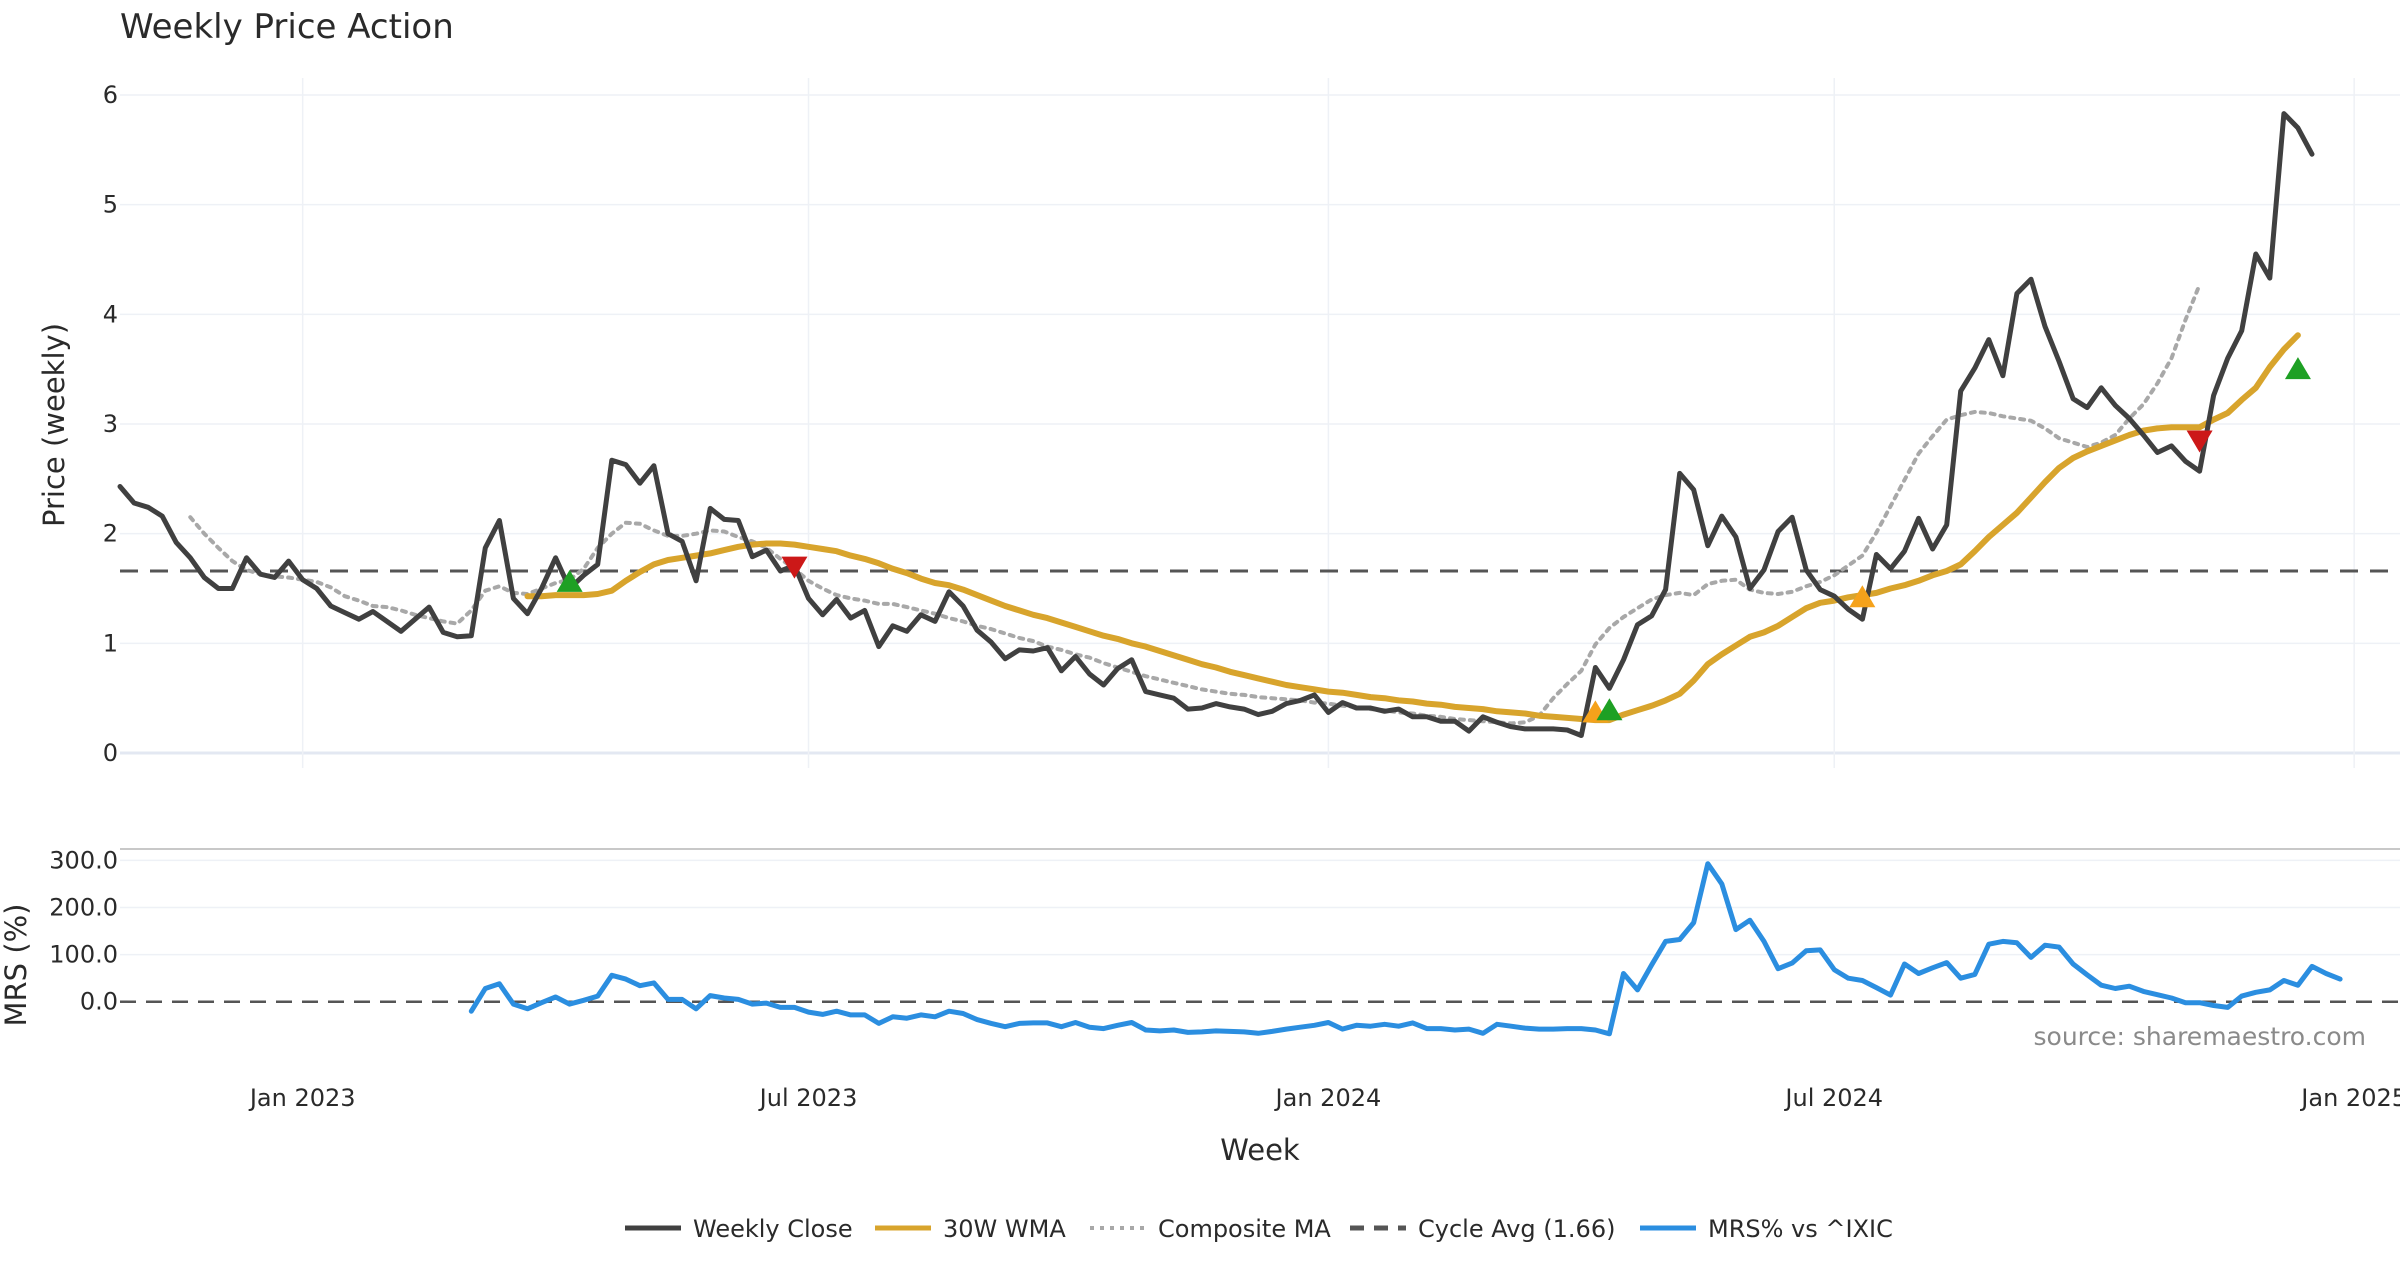 Image resolution: width=2400 pixels, height=1264 pixels. I want to click on legend-label: Weekly Close, so click(773, 1229).